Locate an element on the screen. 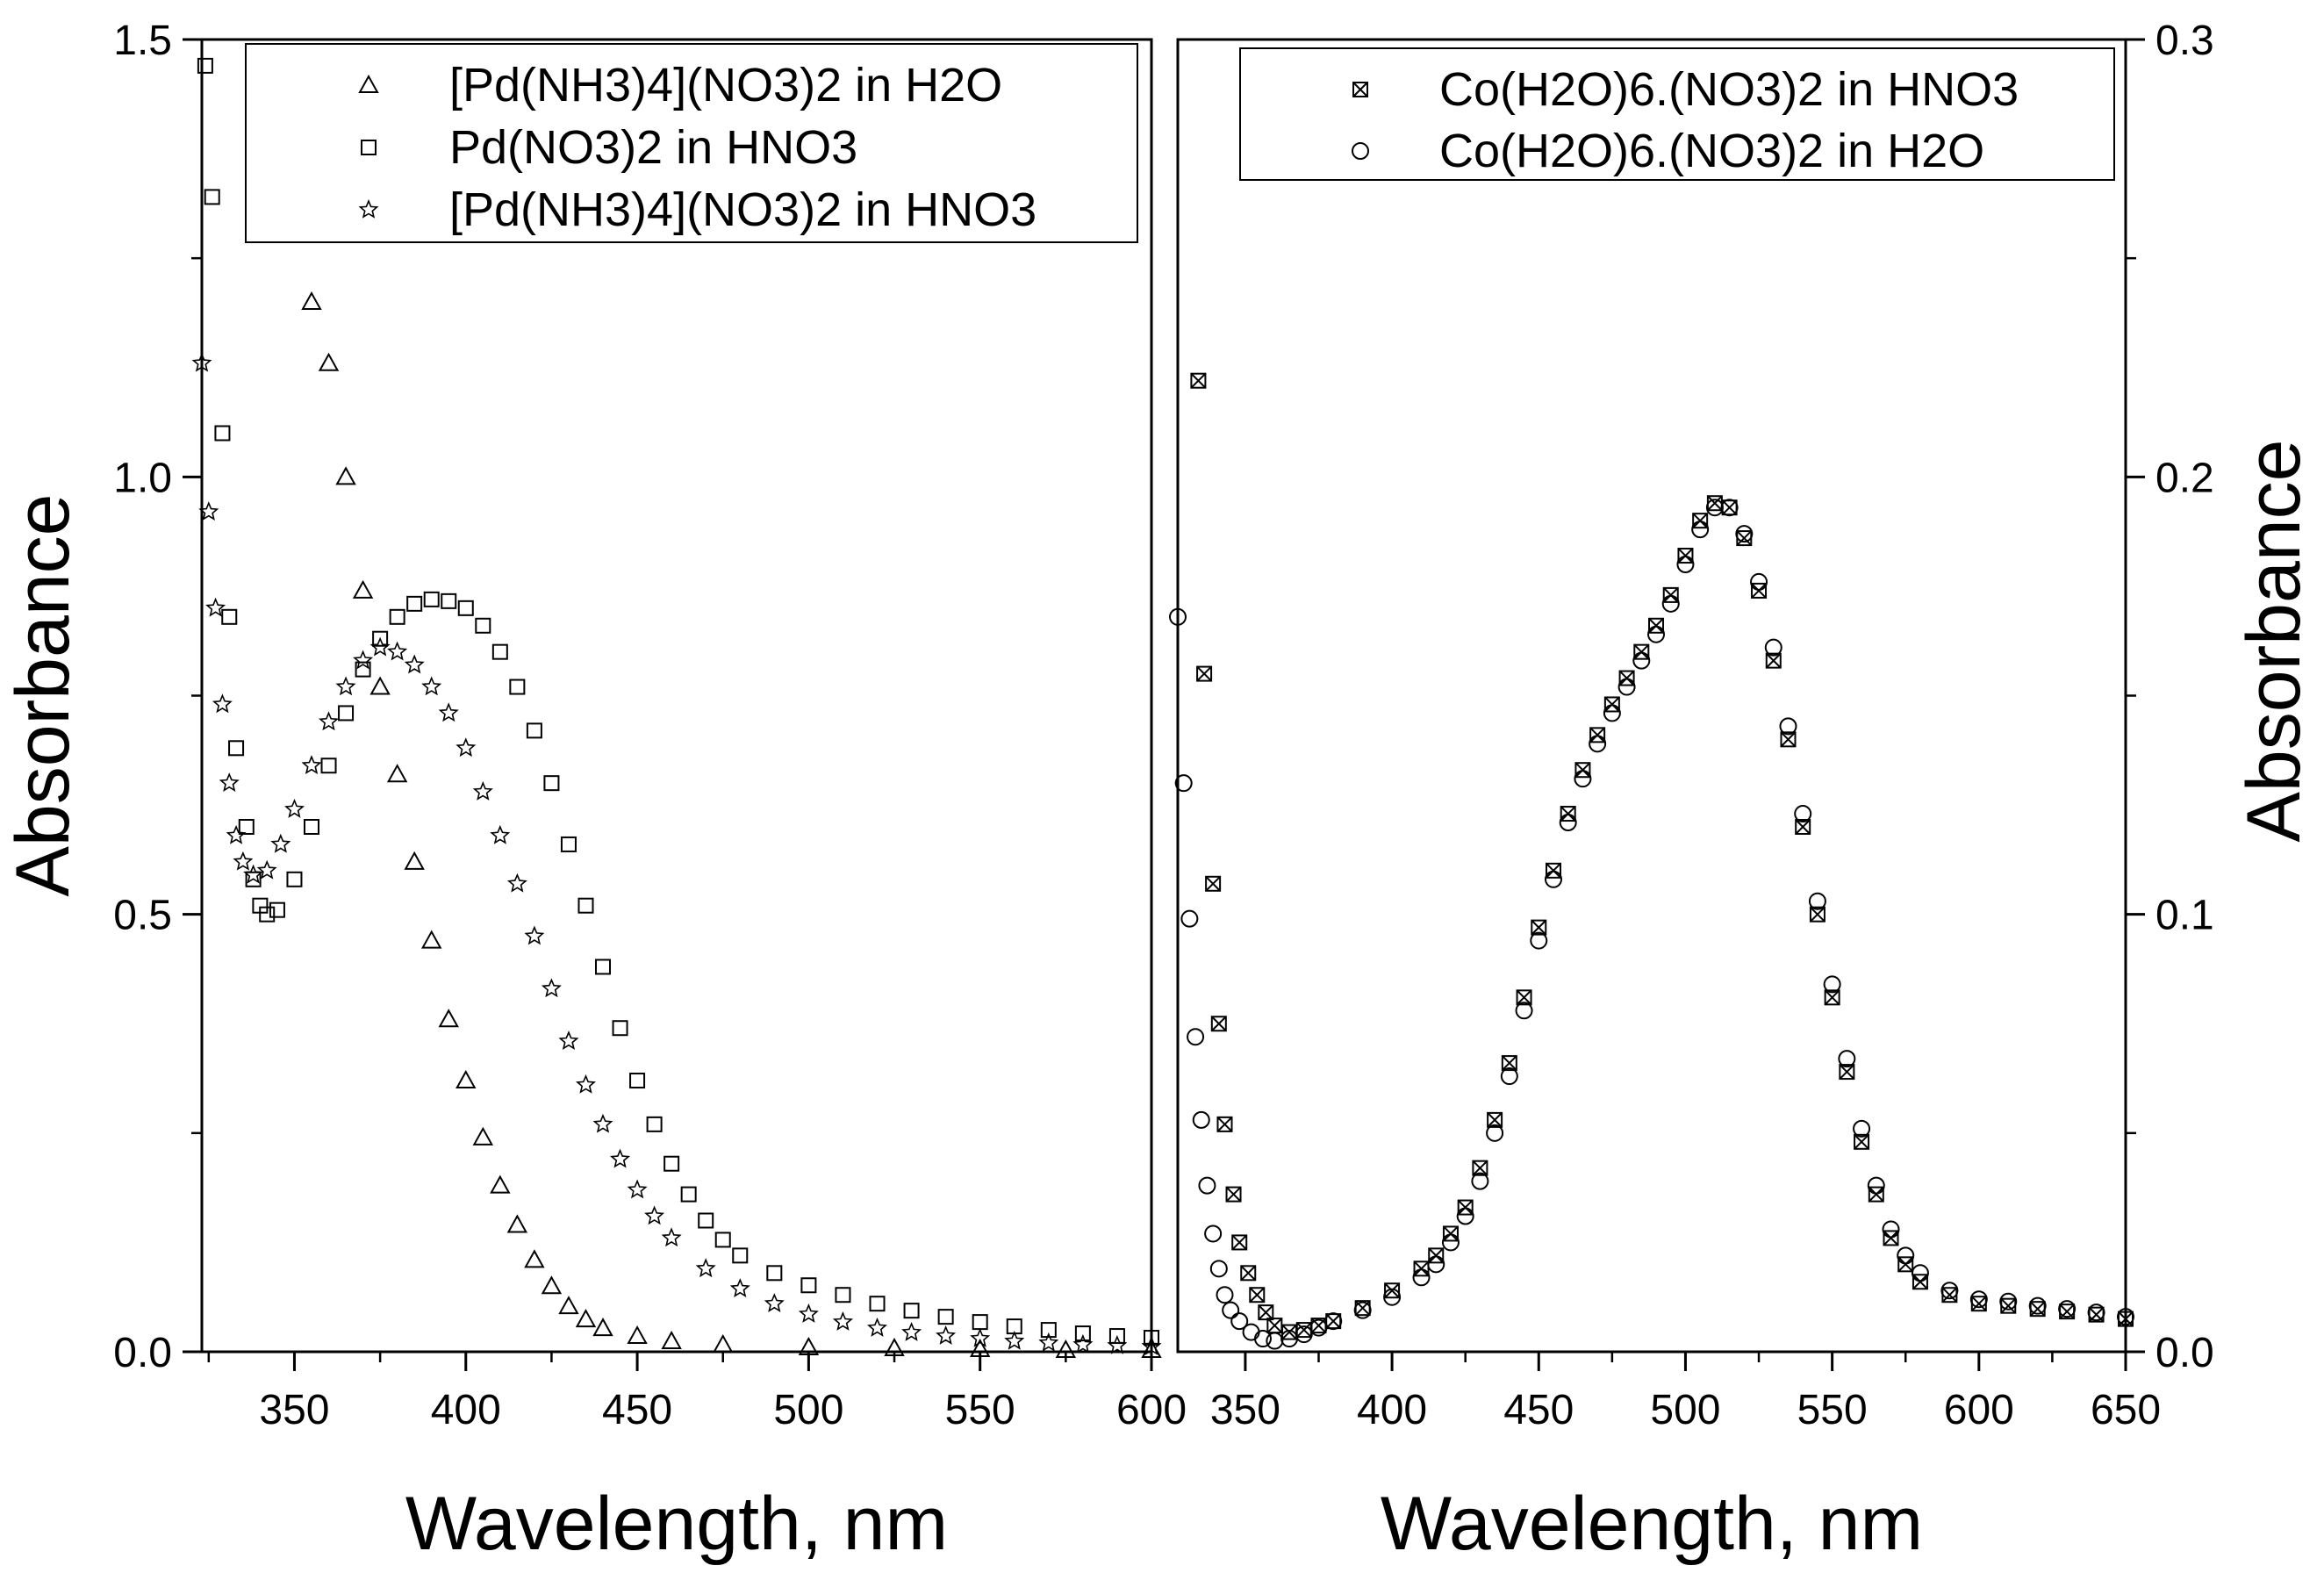 The height and width of the screenshot is (1580, 2324). right-y-tick-labels: 0.0 0.1 0.2 0.3 is located at coordinates (2184, 697).